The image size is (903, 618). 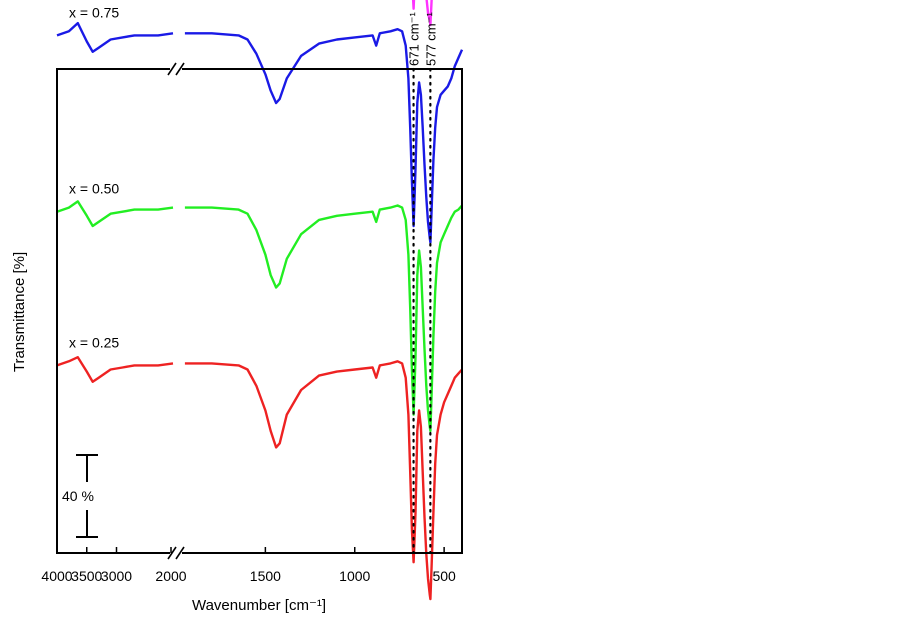 I want to click on x-tick-label-4000: 4000, so click(x=56, y=576).